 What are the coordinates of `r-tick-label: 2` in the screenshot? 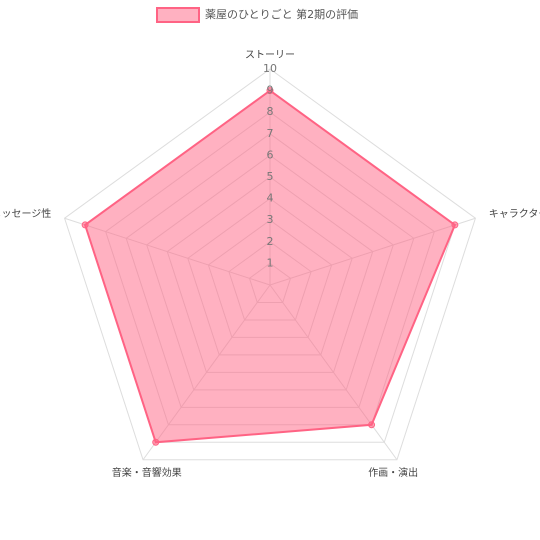 It's located at (270, 241).